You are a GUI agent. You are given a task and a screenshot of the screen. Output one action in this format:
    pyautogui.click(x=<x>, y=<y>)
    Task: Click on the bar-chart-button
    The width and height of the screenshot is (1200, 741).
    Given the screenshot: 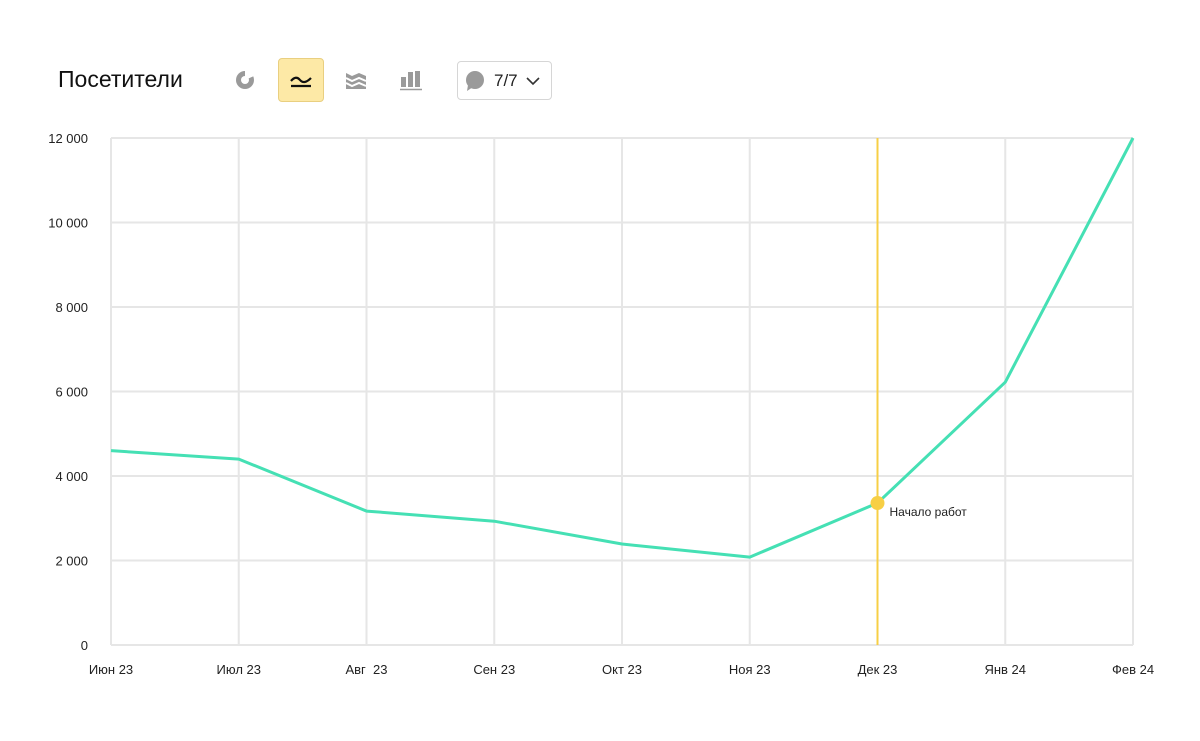 What is the action you would take?
    pyautogui.click(x=411, y=80)
    